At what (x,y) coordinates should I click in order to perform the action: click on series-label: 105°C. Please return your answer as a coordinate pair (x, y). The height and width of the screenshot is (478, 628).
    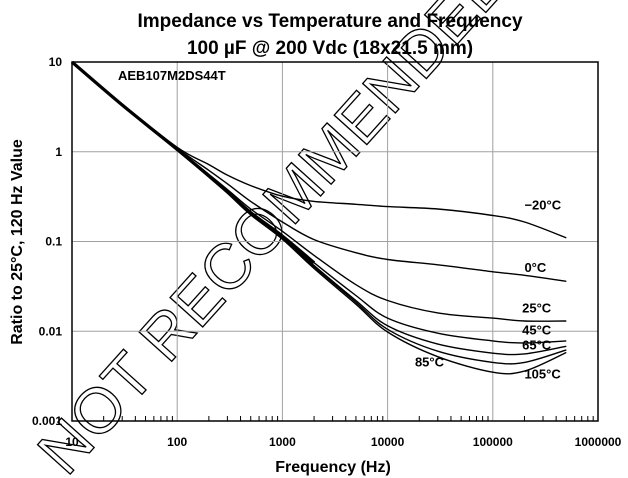
    Looking at the image, I should click on (542, 373).